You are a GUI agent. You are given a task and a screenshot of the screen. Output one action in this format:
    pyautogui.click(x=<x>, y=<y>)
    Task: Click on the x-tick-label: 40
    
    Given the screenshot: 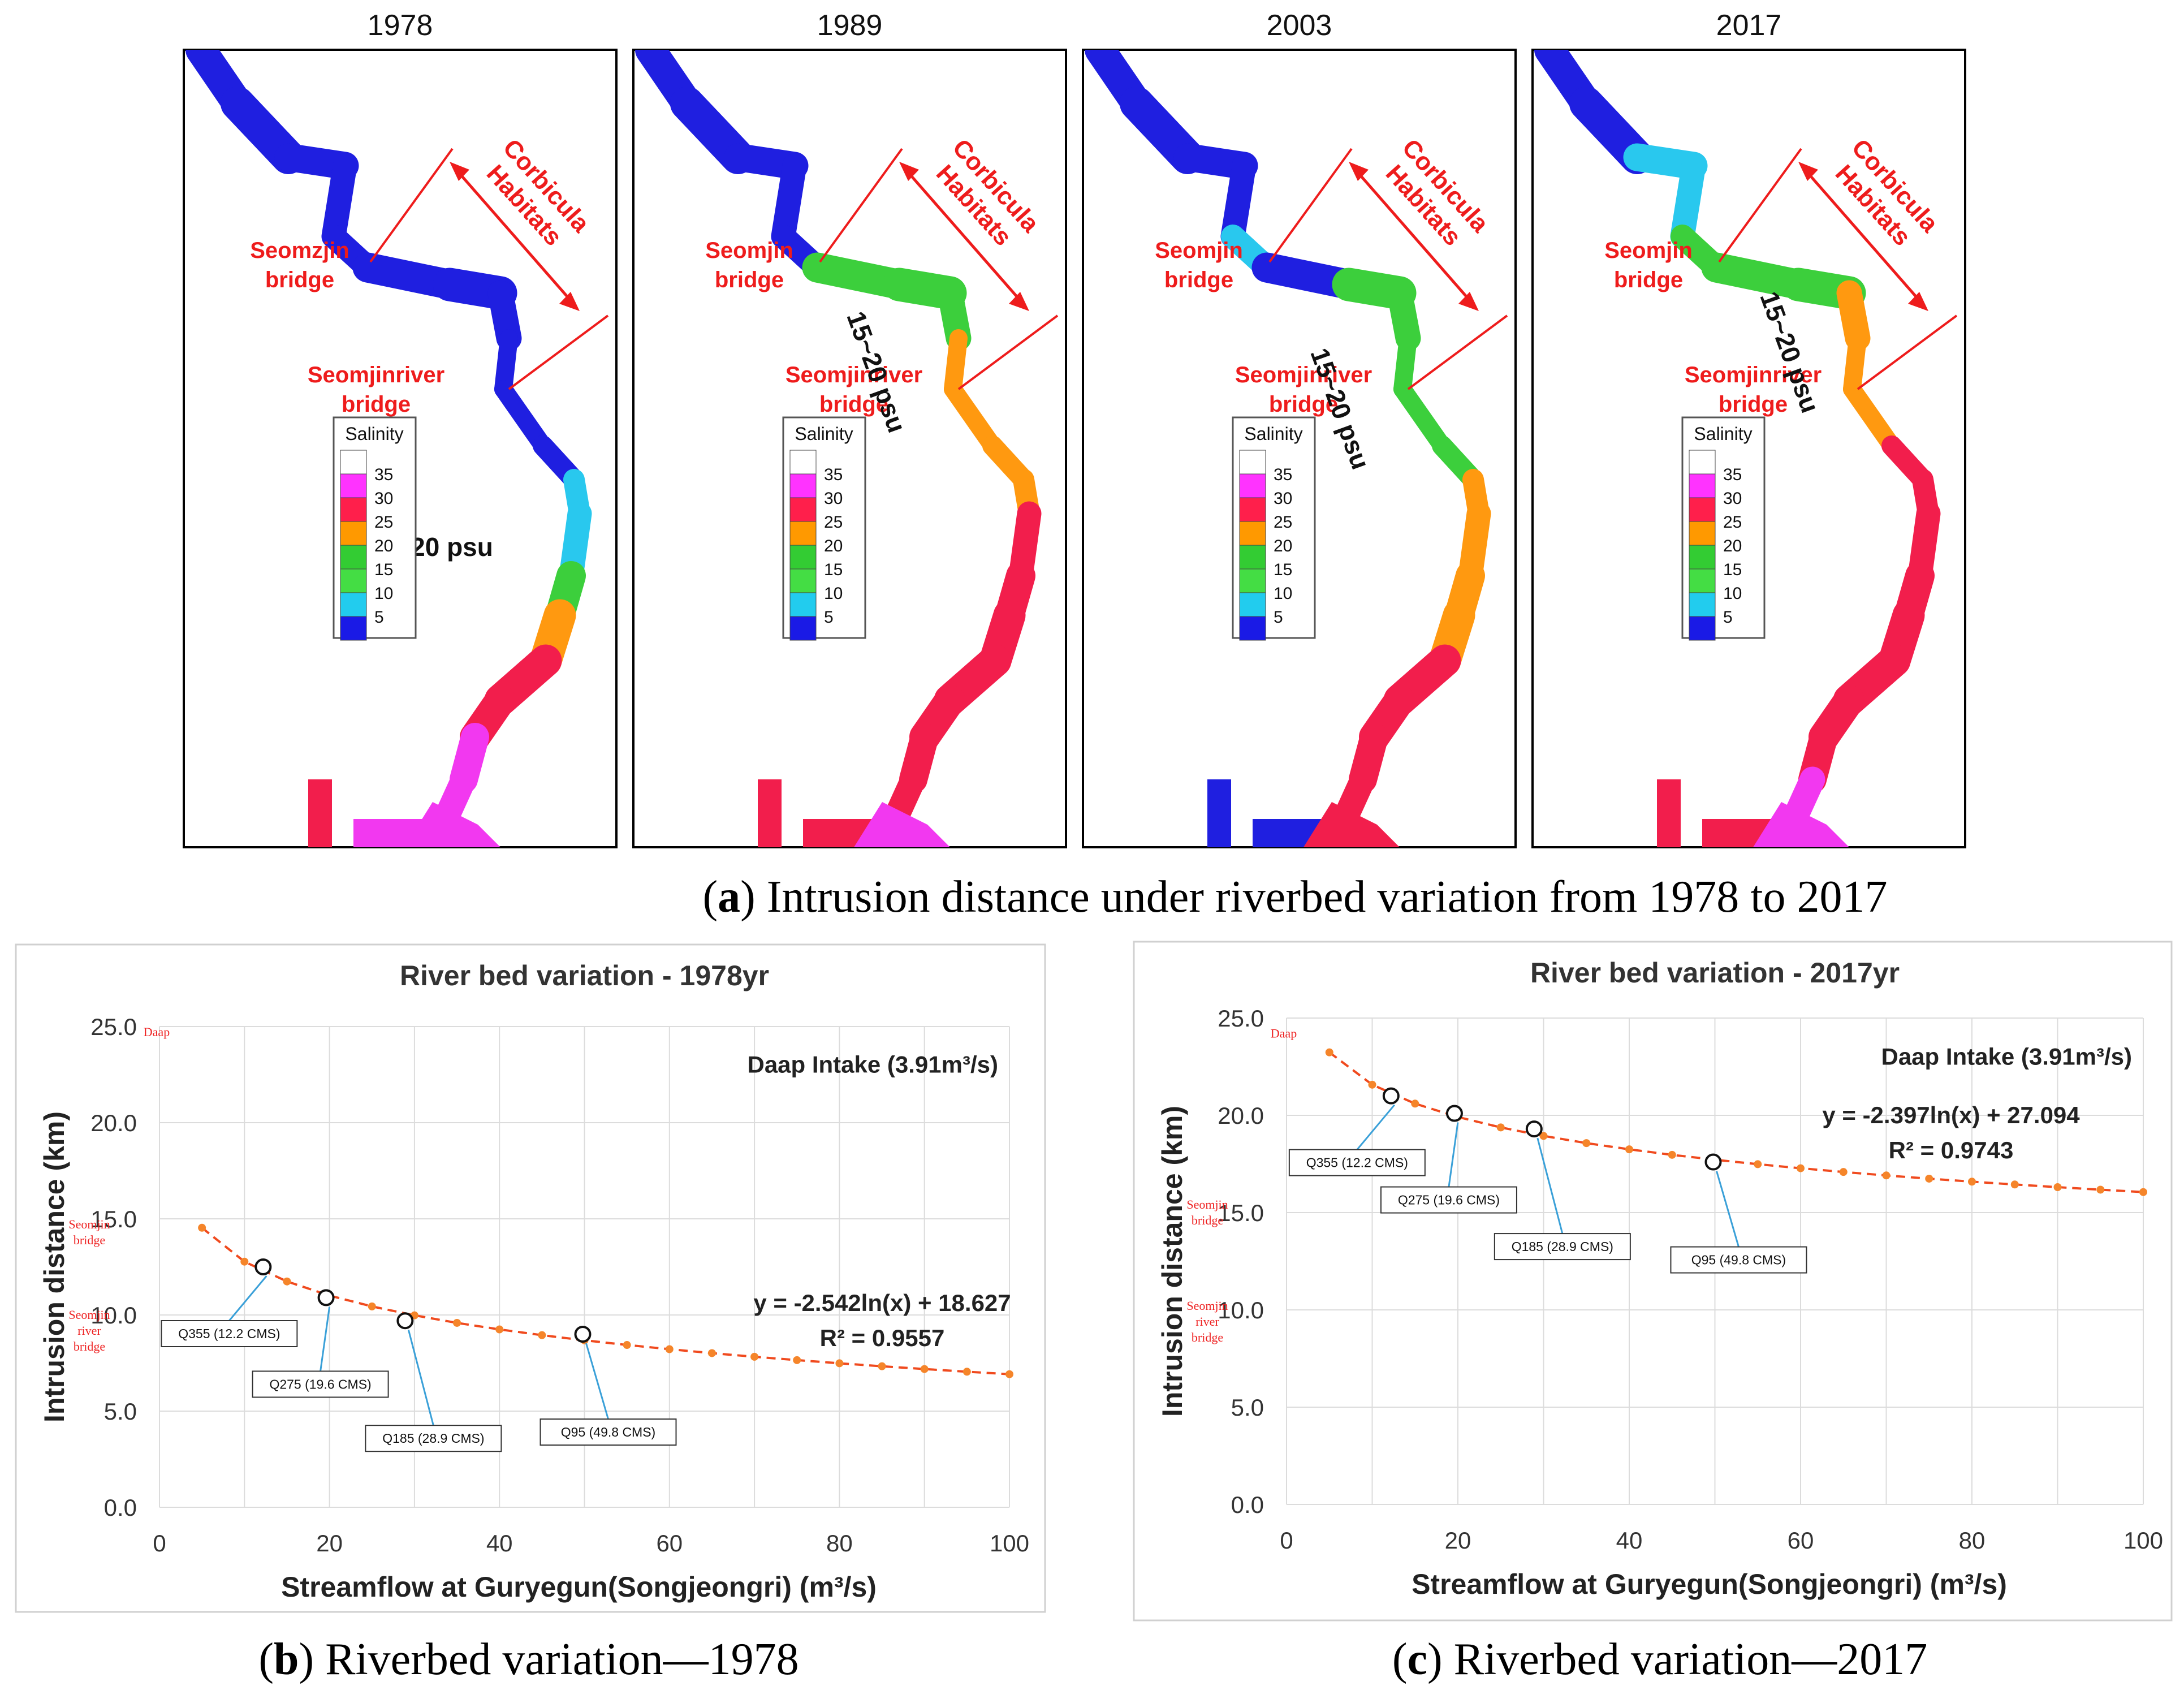 What is the action you would take?
    pyautogui.click(x=499, y=1543)
    